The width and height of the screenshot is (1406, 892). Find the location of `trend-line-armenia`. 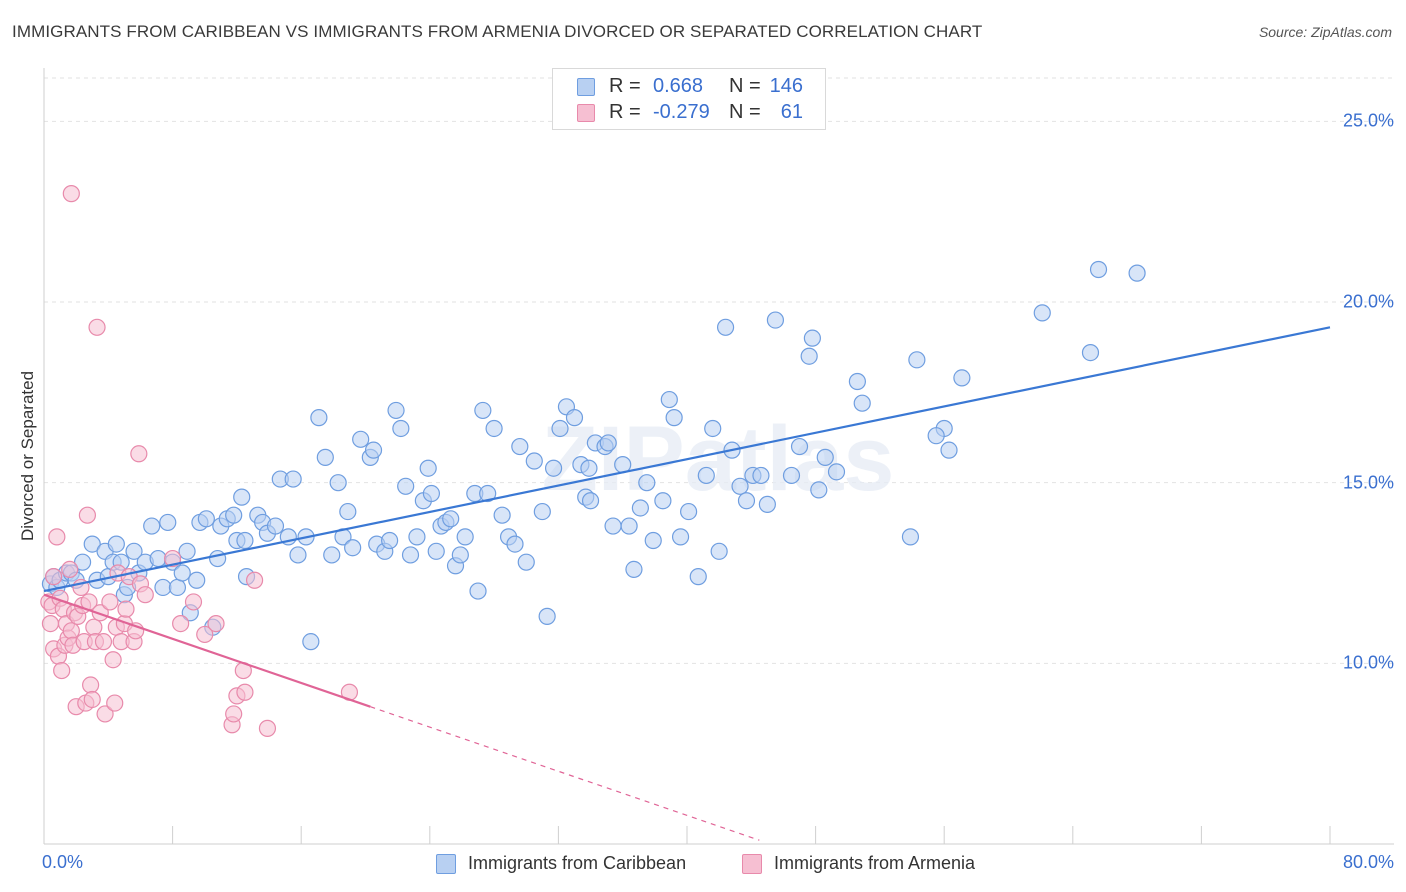

trend-line-armenia is located at coordinates (207, 650).